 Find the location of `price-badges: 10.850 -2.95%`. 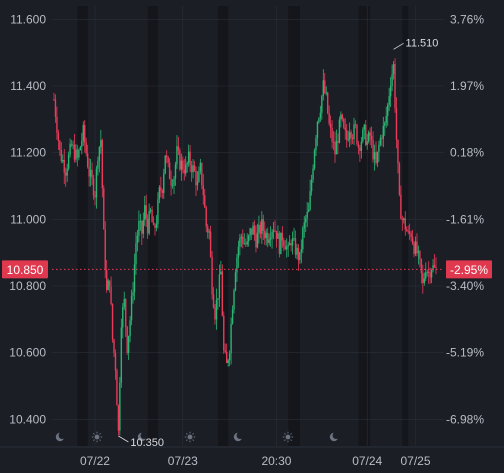

price-badges: 10.850 -2.95% is located at coordinates (247, 269).